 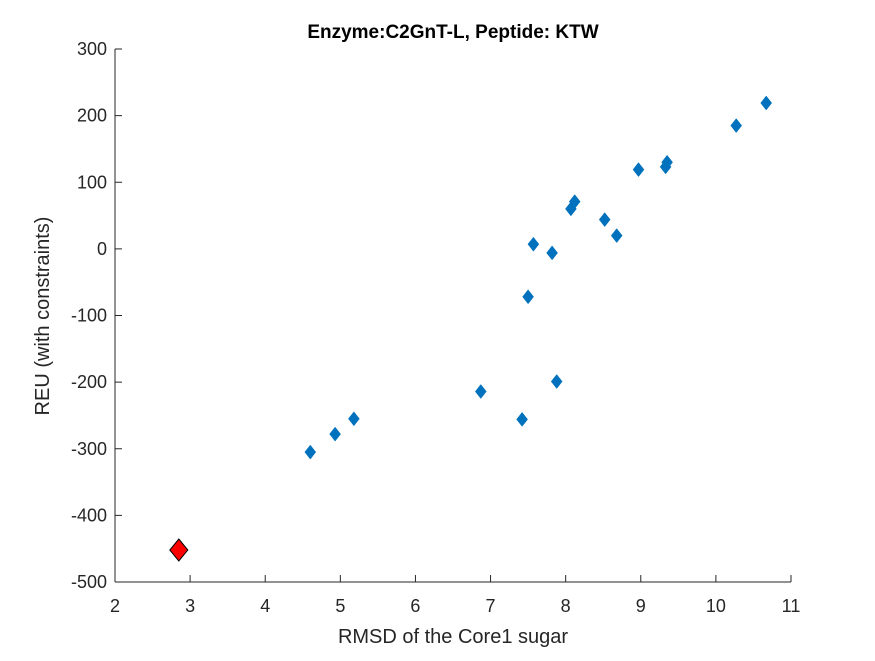 What do you see at coordinates (340, 606) in the screenshot?
I see `x-tick-label: 5` at bounding box center [340, 606].